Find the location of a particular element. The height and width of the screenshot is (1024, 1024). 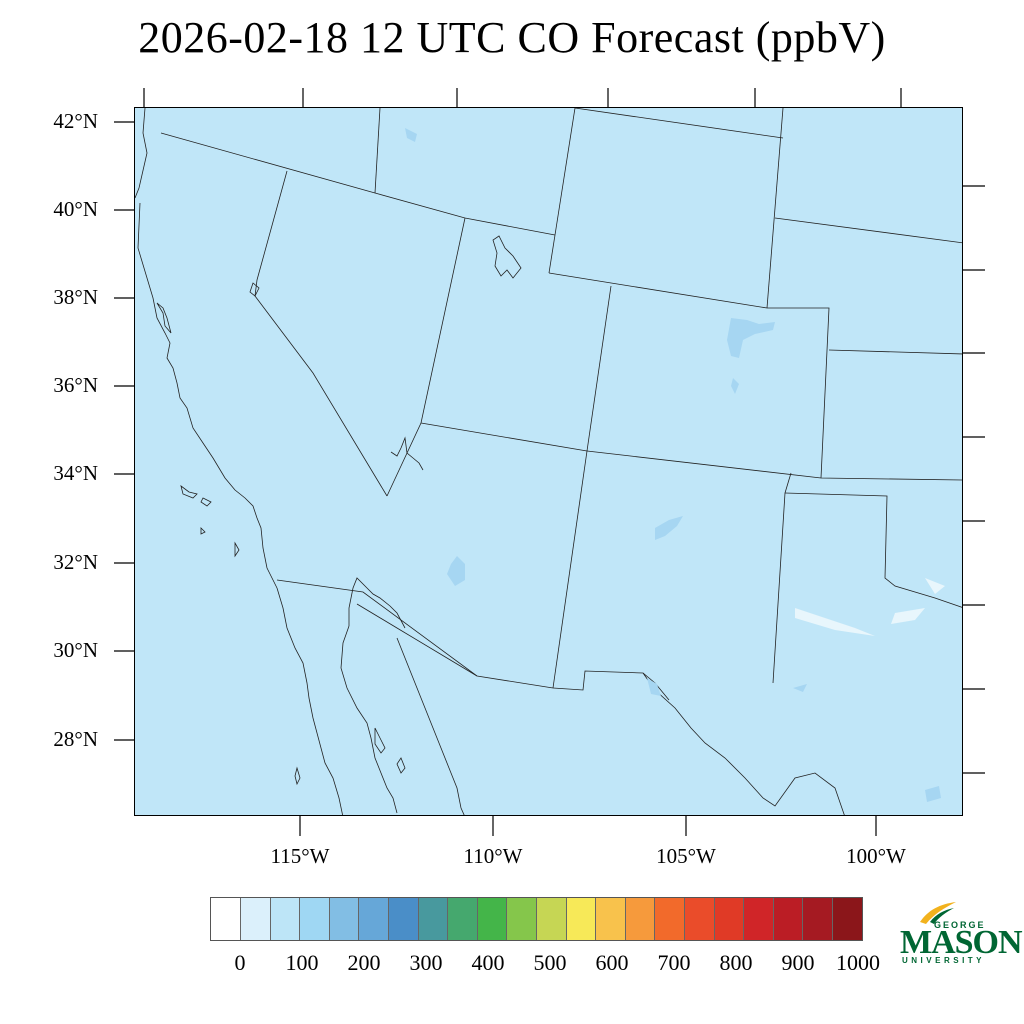

latitude-label: 34°N is located at coordinates (75, 473).